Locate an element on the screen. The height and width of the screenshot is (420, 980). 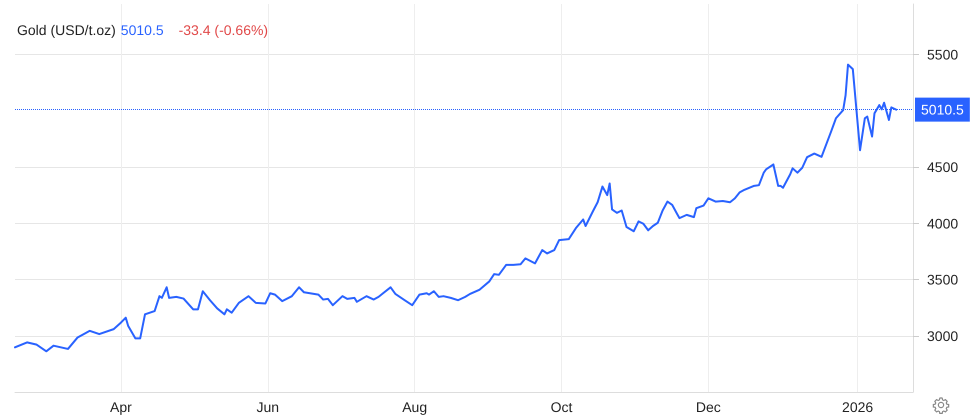
x-tick-label: Oct is located at coordinates (561, 407).